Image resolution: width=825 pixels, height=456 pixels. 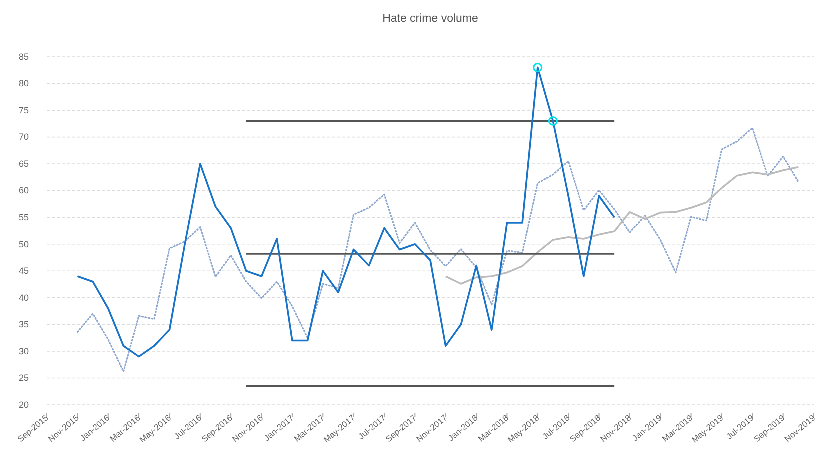 I want to click on y-tick-label: 50, so click(x=23, y=244).